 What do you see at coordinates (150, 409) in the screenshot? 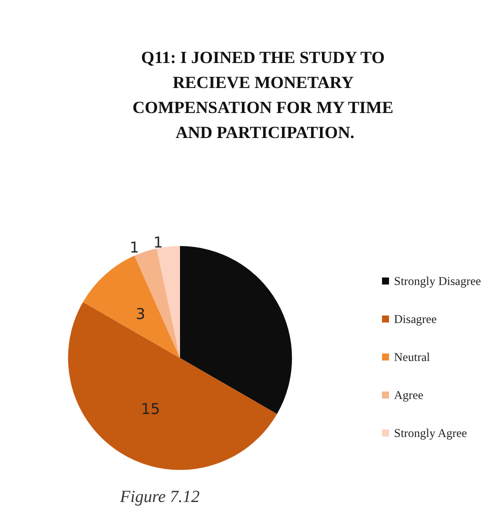
I see `data-label: 15` at bounding box center [150, 409].